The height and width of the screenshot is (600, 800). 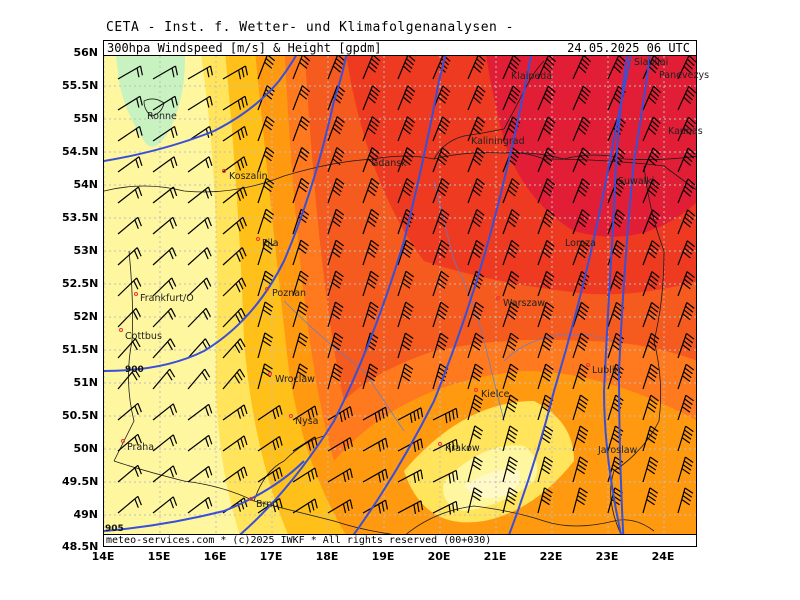 What do you see at coordinates (248, 176) in the screenshot?
I see `city-label: Koszalin` at bounding box center [248, 176].